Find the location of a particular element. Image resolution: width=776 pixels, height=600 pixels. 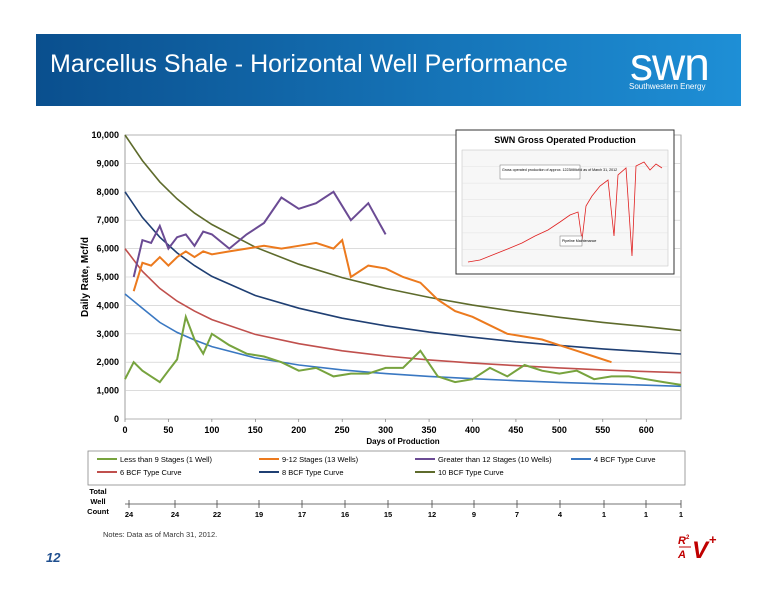

x-tick-labels: 0 50 100 150 200 250 300 350 400 450 500 550 600 is located at coordinates (387, 430).